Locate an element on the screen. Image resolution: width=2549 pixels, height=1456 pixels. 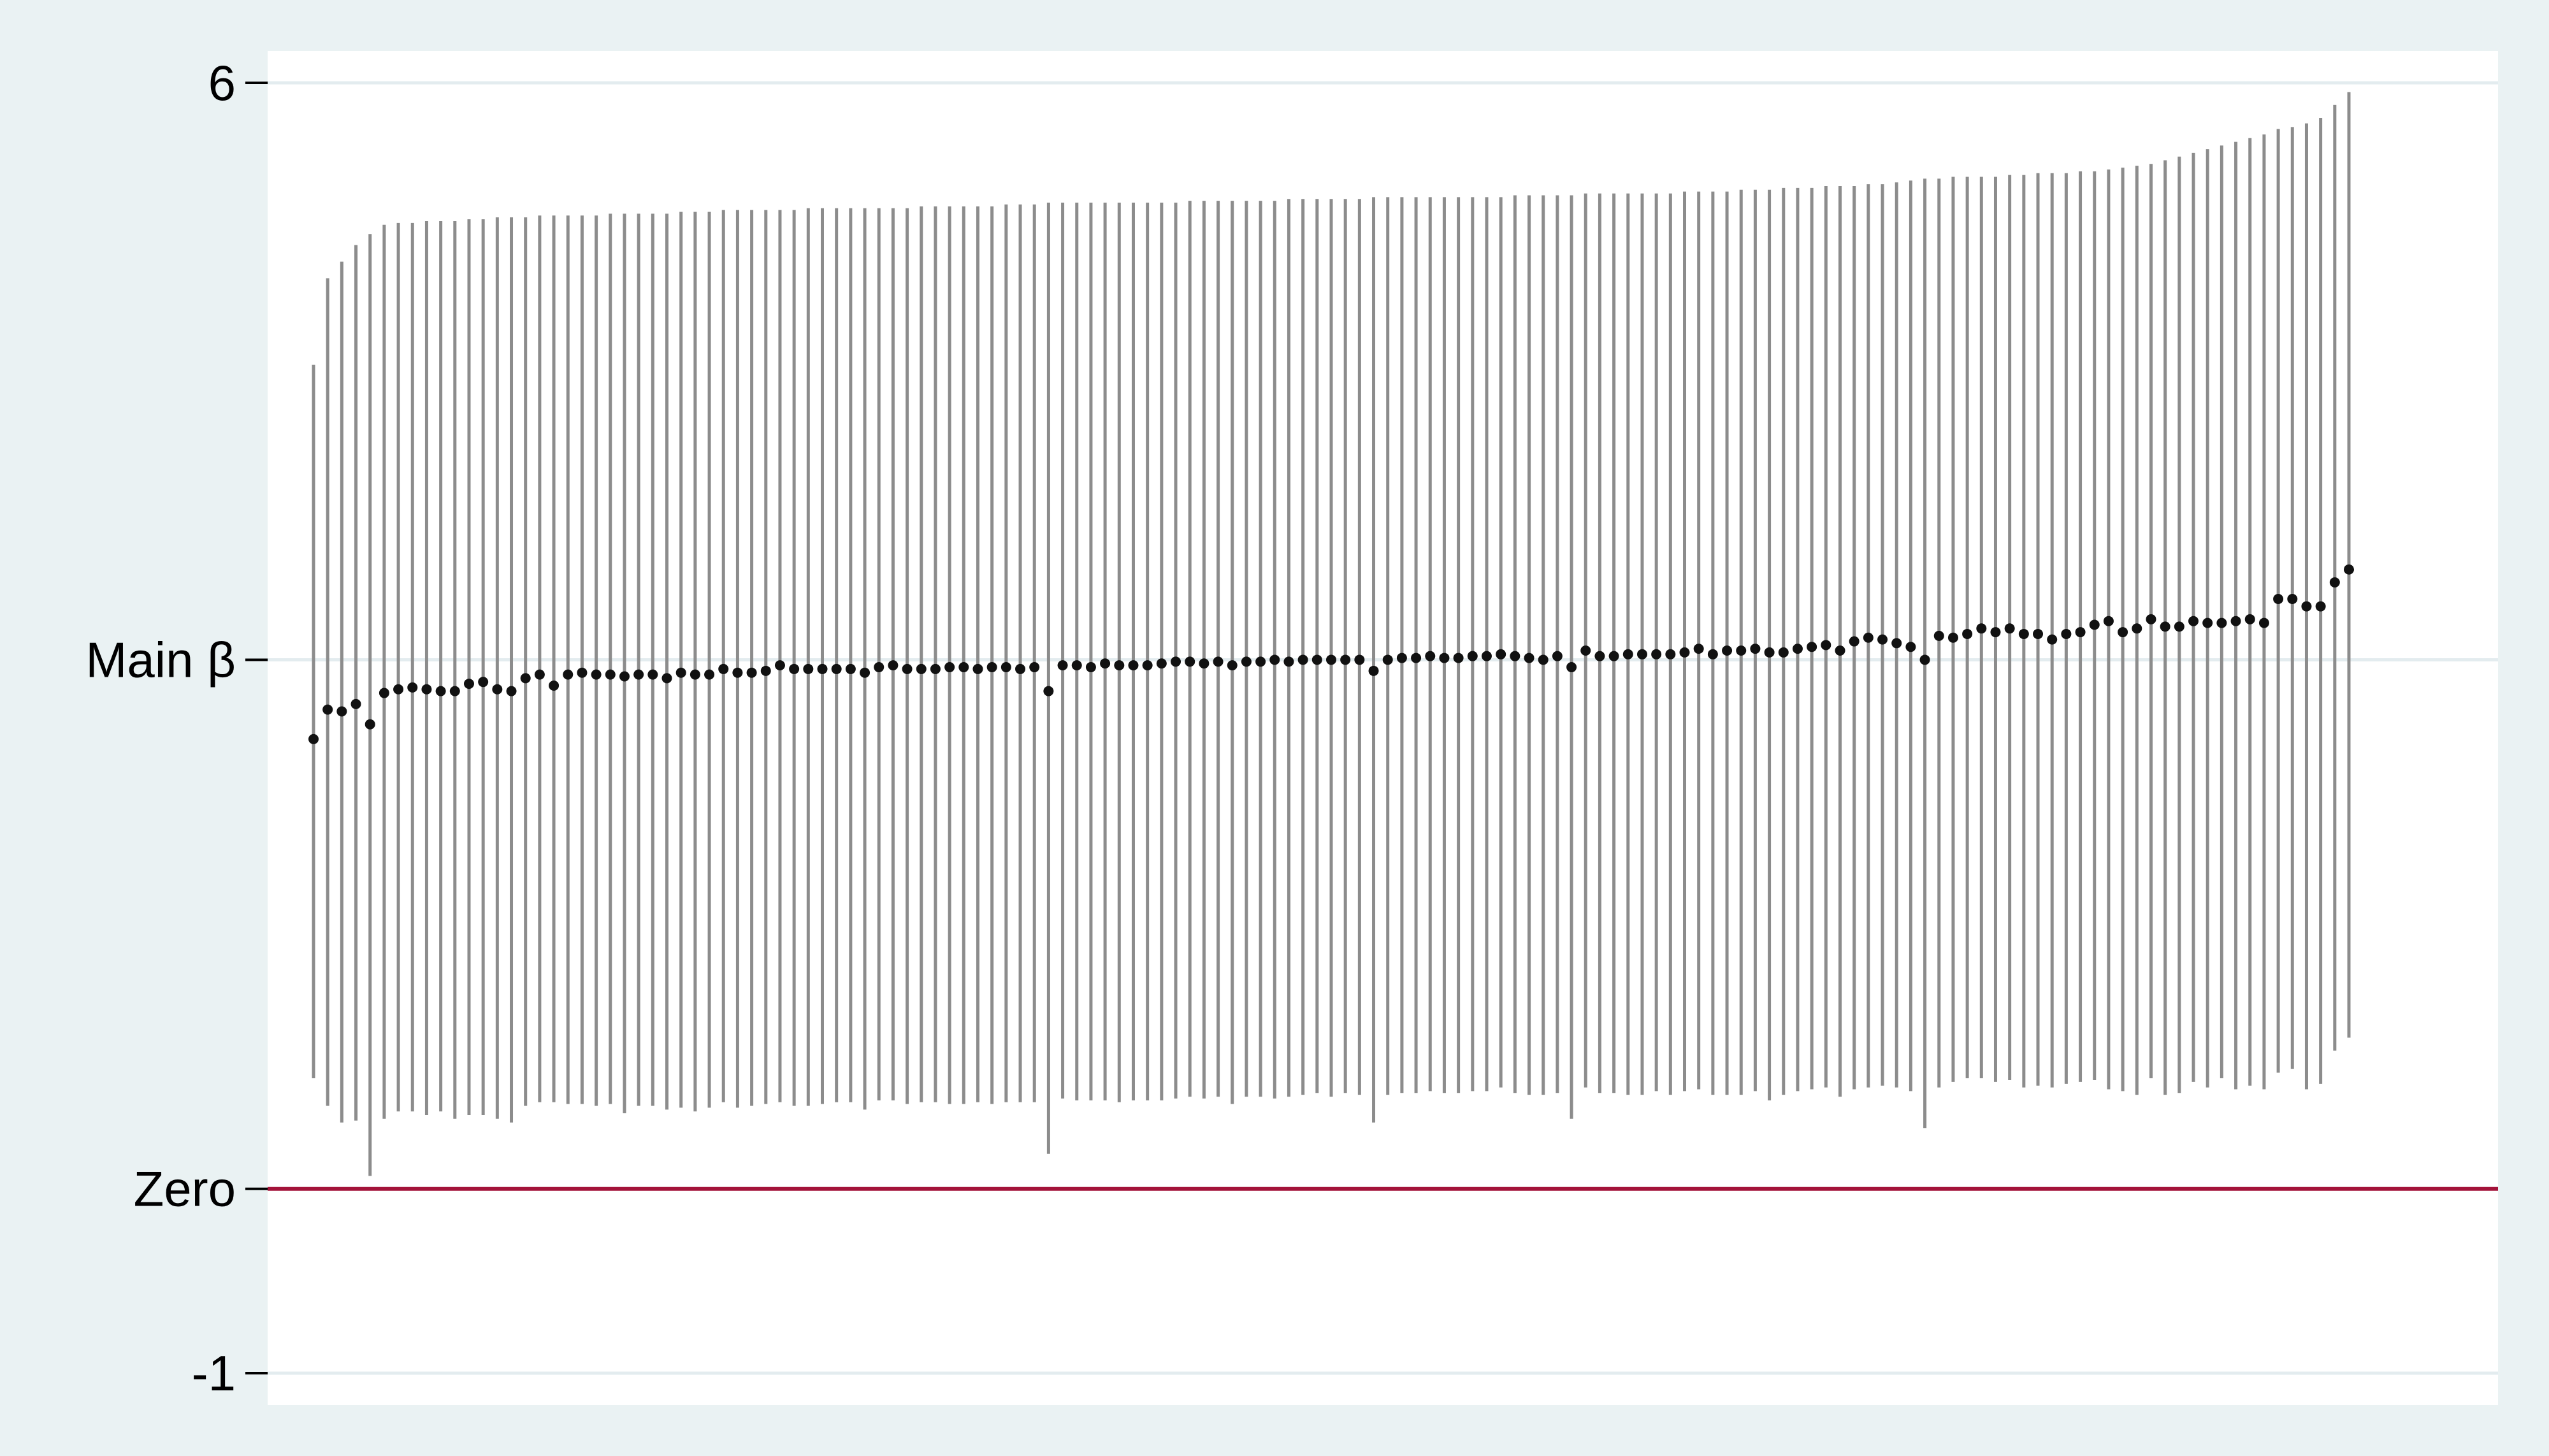
y-tick-label: 6 is located at coordinates (222, 83).